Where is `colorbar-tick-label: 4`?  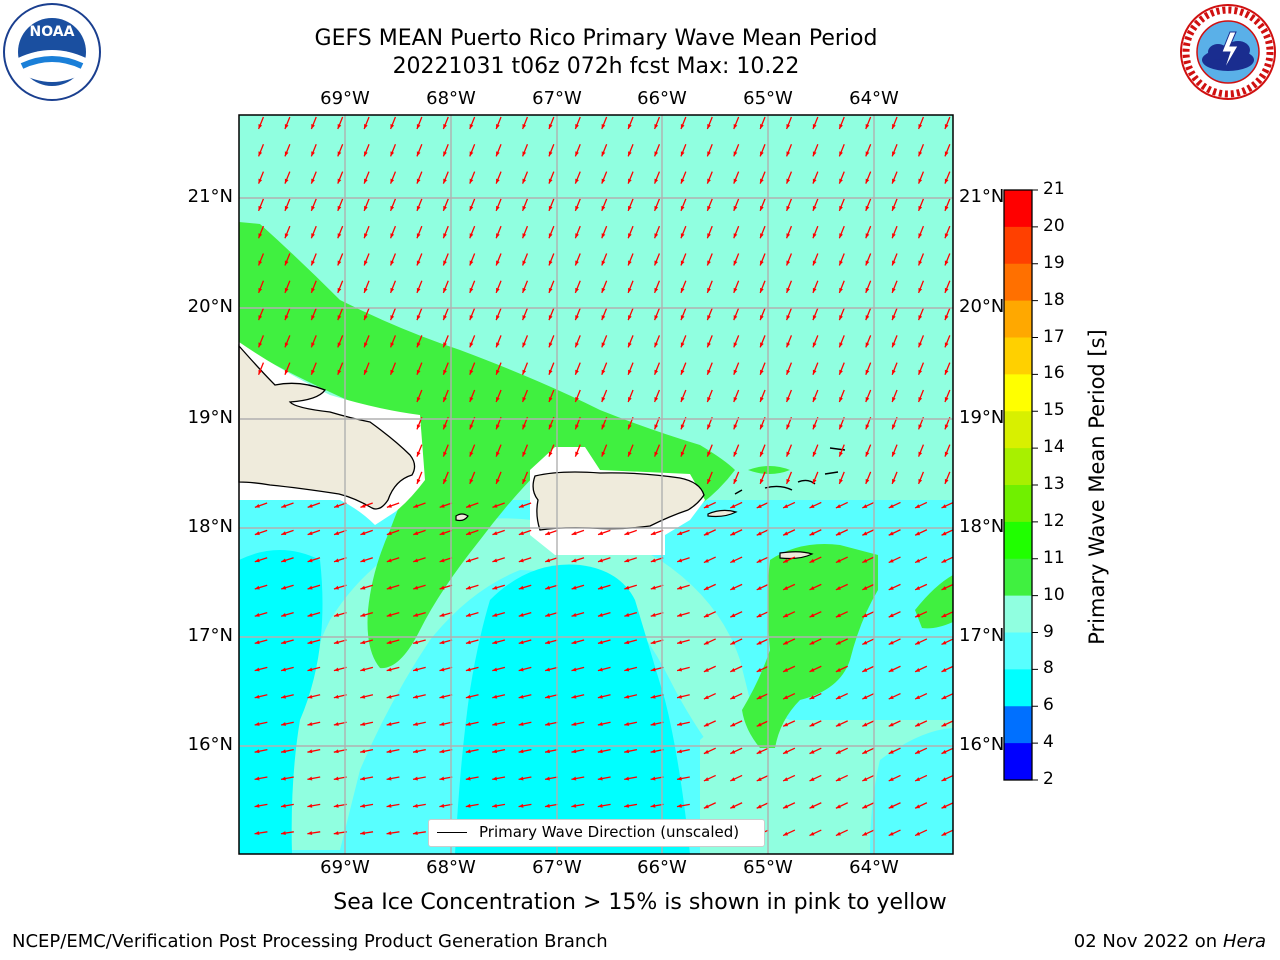 colorbar-tick-label: 4 is located at coordinates (1048, 742).